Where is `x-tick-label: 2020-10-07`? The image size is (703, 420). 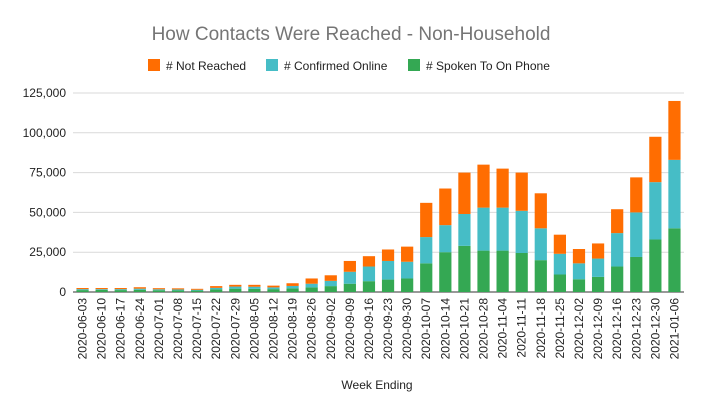 x-tick-label: 2020-10-07 is located at coordinates (426, 329).